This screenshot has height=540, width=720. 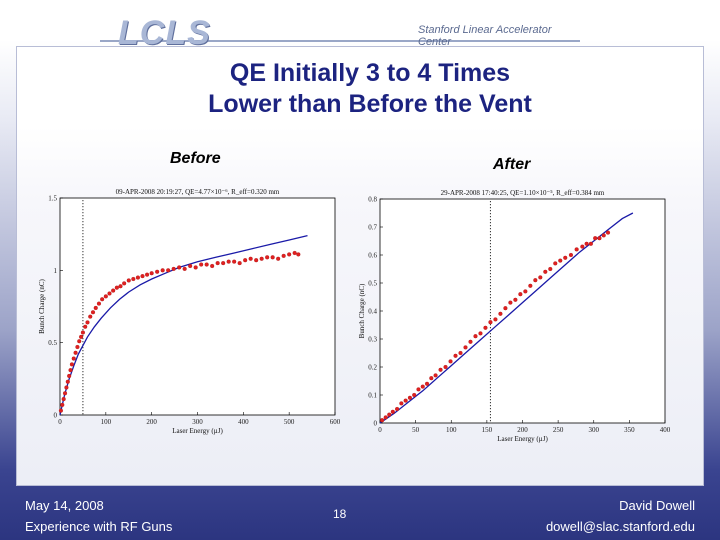 I want to click on x-tick-label: 600, so click(x=335, y=422).